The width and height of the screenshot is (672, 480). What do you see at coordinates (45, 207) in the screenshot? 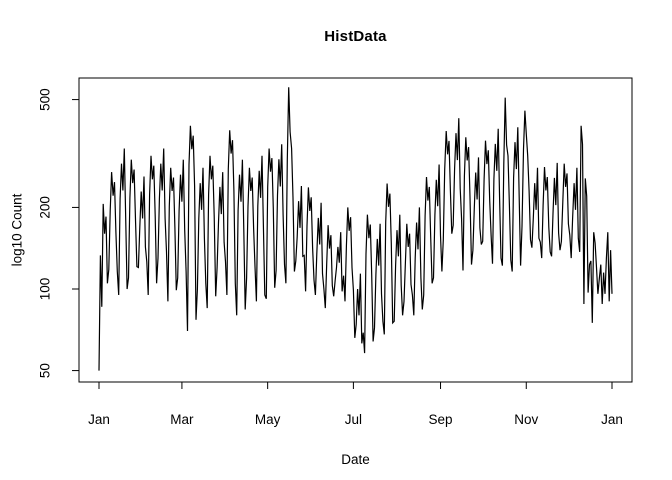
I see `y-tick-label: 200` at bounding box center [45, 207].